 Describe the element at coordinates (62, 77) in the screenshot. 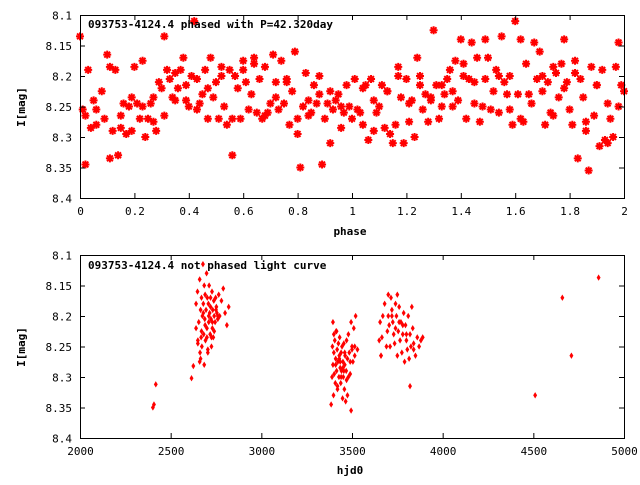

I see `phased-y-tick-label: 8.2` at that location.